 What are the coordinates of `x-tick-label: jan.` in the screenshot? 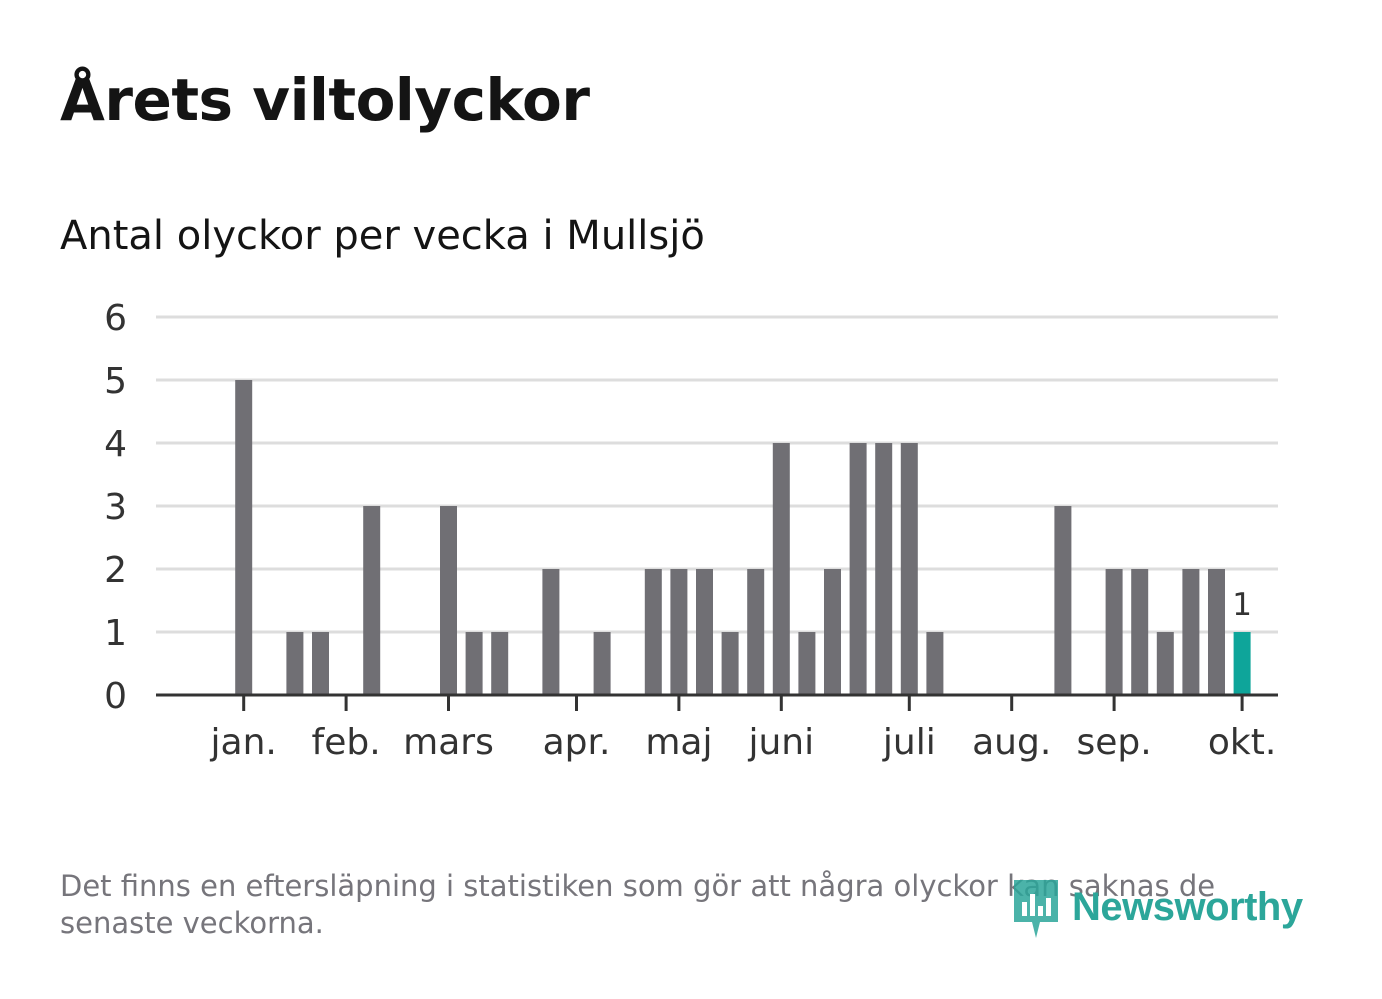 It's located at (243, 742).